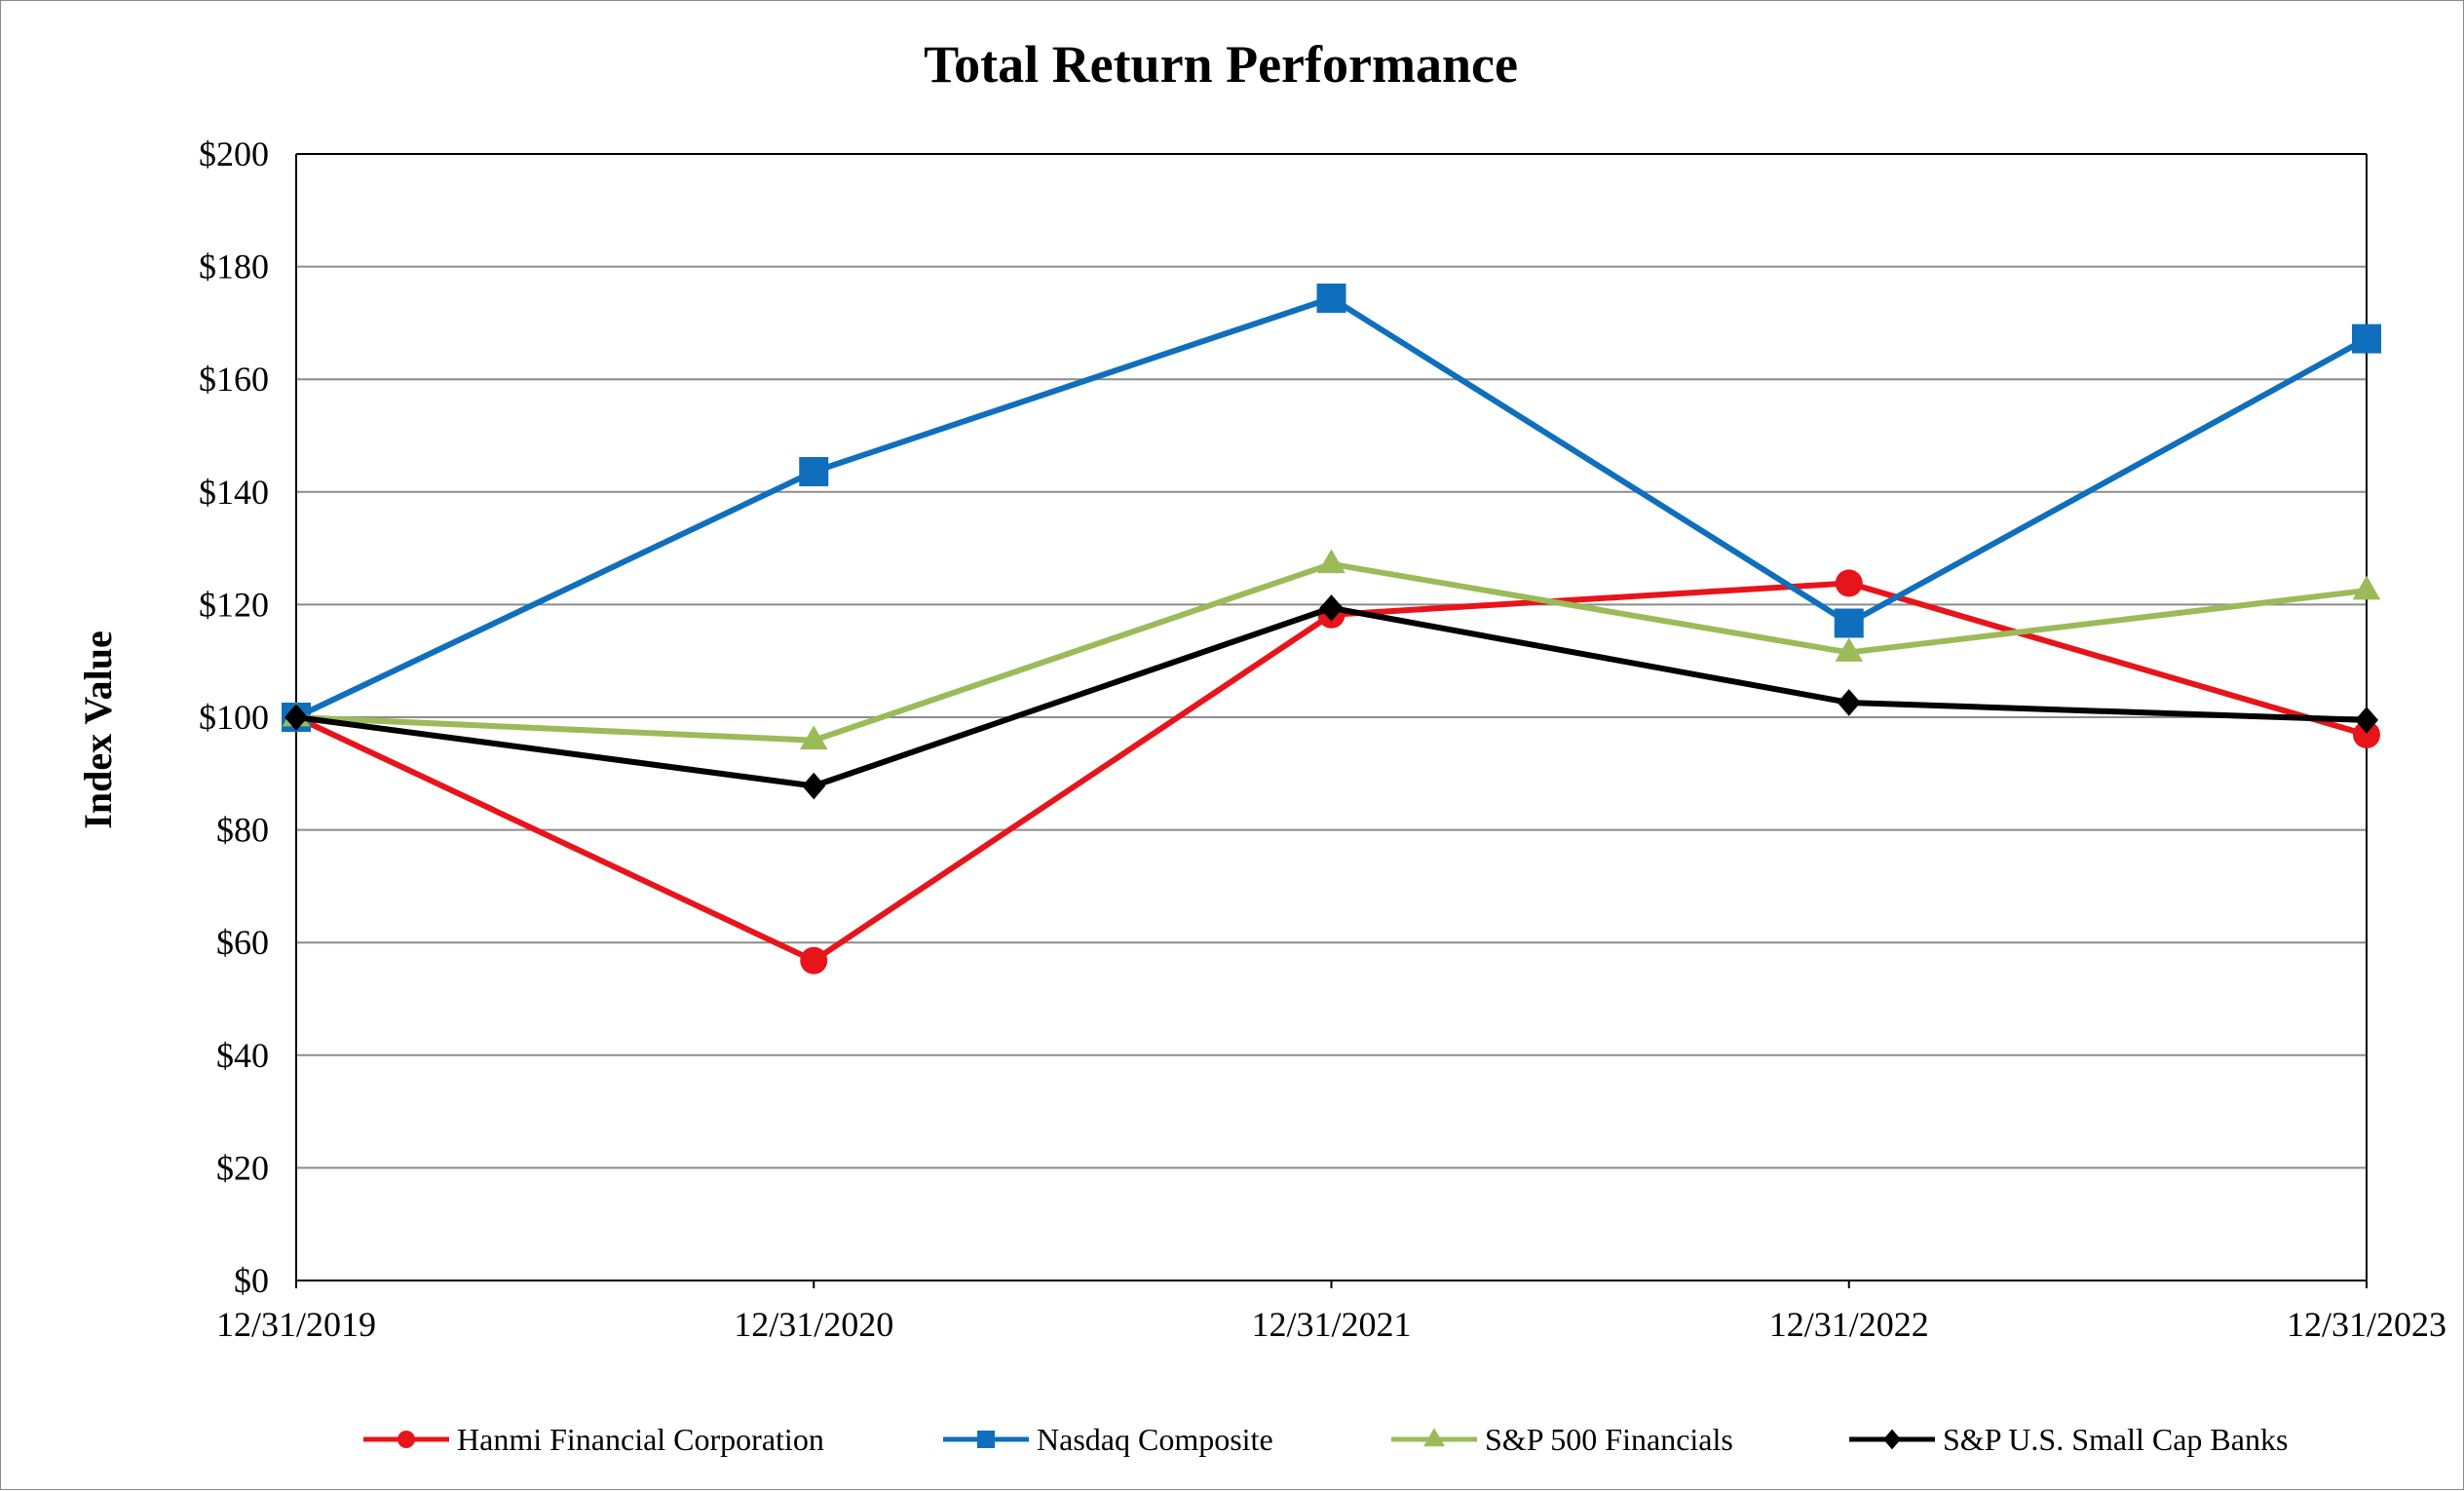  Describe the element at coordinates (242, 1055) in the screenshot. I see `y-tick-label: $40` at that location.